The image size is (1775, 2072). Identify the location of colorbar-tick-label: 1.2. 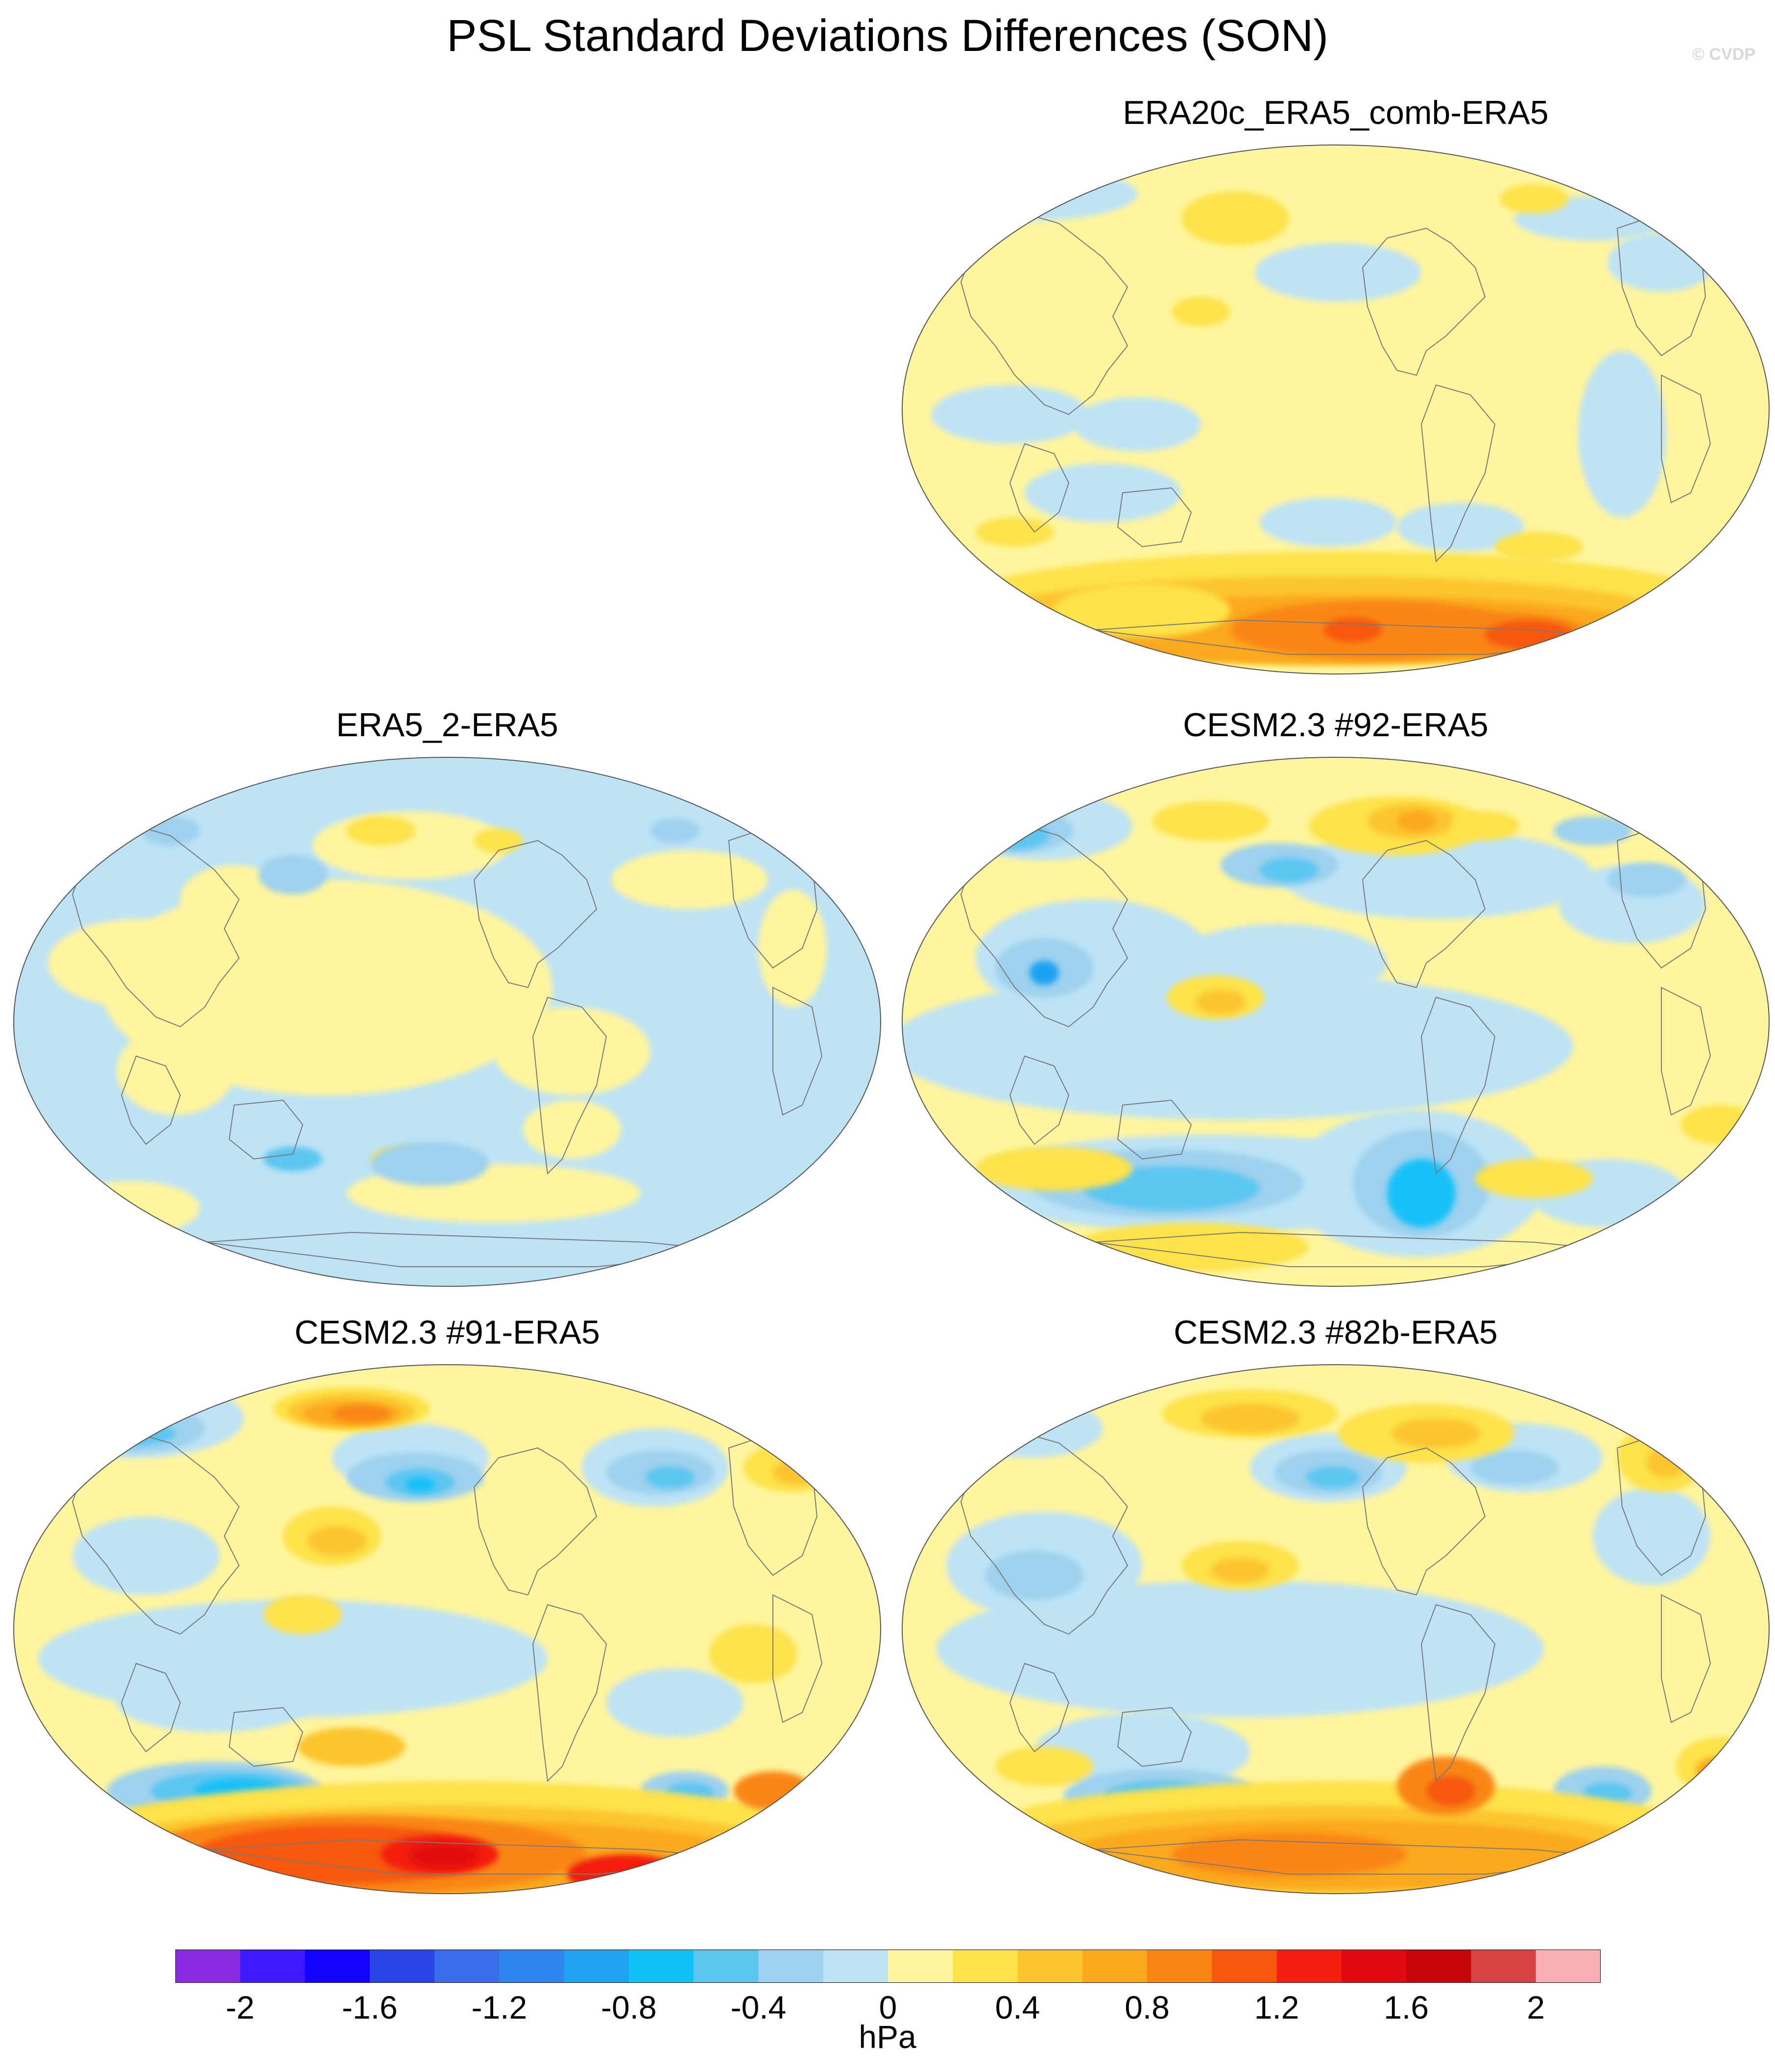
(1276, 2007).